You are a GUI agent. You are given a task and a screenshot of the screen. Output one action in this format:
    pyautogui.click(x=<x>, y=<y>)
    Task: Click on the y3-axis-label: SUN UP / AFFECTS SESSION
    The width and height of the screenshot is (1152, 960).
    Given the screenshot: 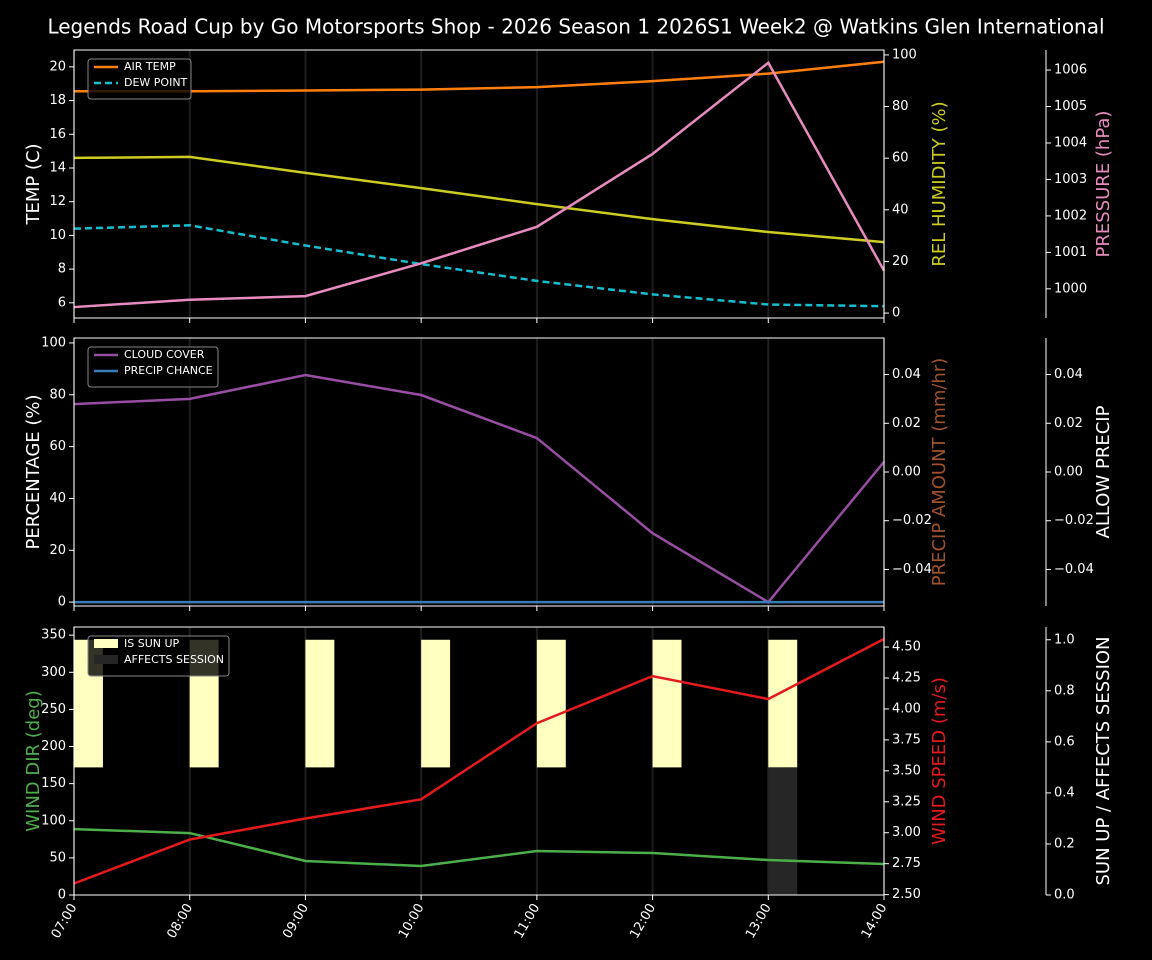 What is the action you would take?
    pyautogui.click(x=1103, y=760)
    